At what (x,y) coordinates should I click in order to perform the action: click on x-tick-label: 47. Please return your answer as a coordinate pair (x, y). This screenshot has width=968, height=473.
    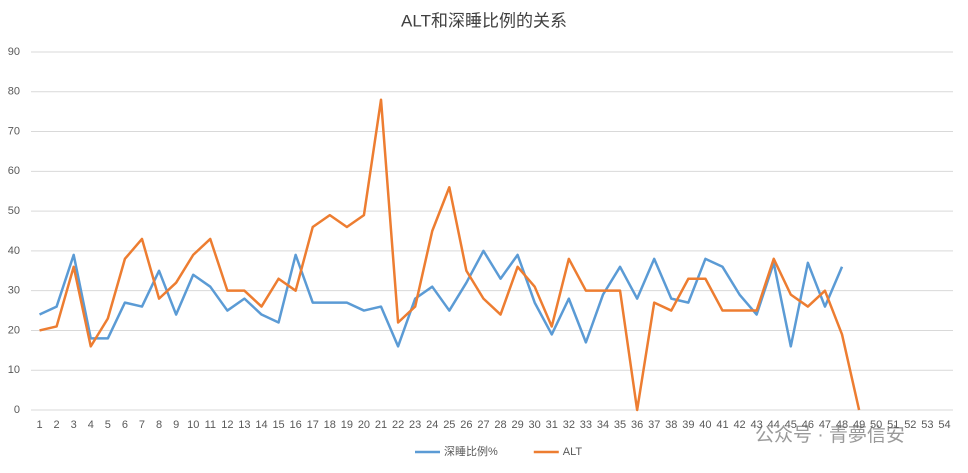
    Looking at the image, I should click on (825, 425).